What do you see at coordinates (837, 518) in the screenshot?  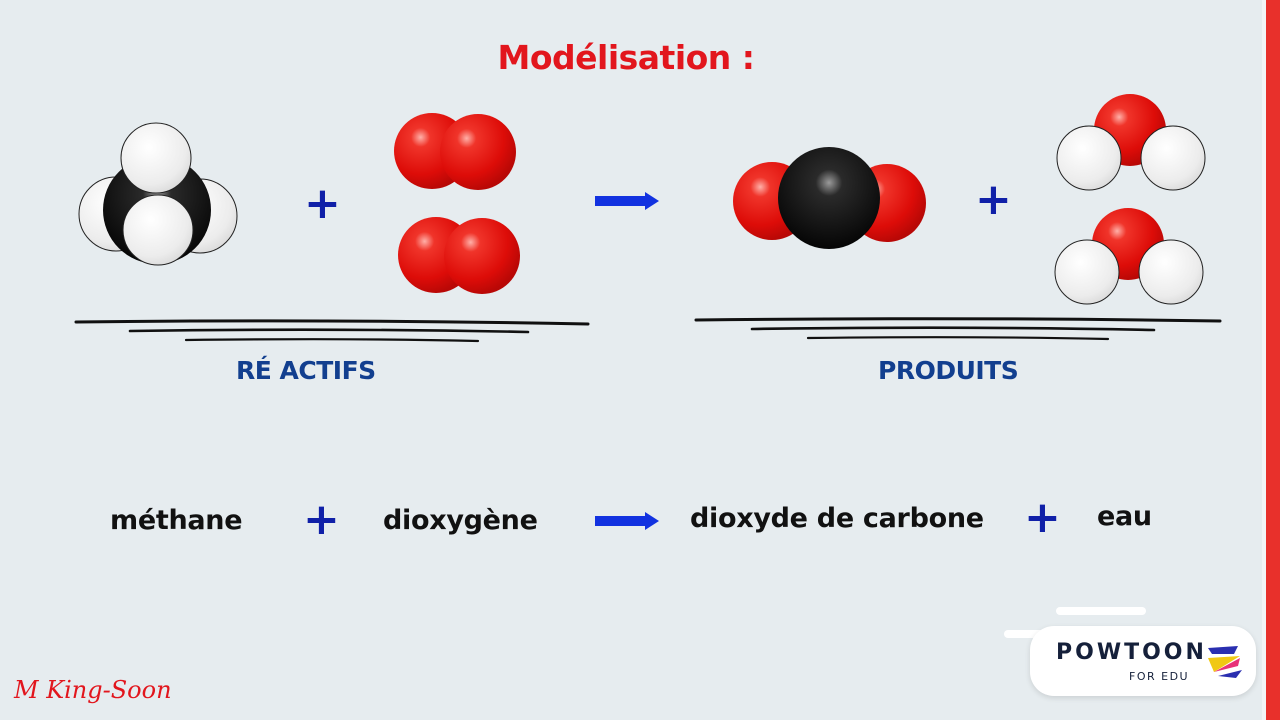 I see `equation-carbon-dioxide: dioxyde de carbone` at bounding box center [837, 518].